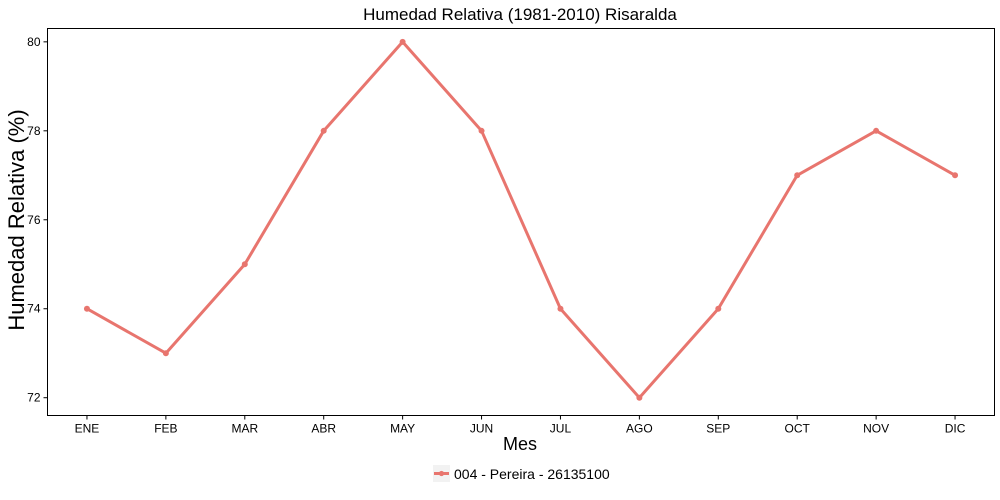 The width and height of the screenshot is (1000, 500). Describe the element at coordinates (323, 429) in the screenshot. I see `x-tick-label: ABR` at that location.